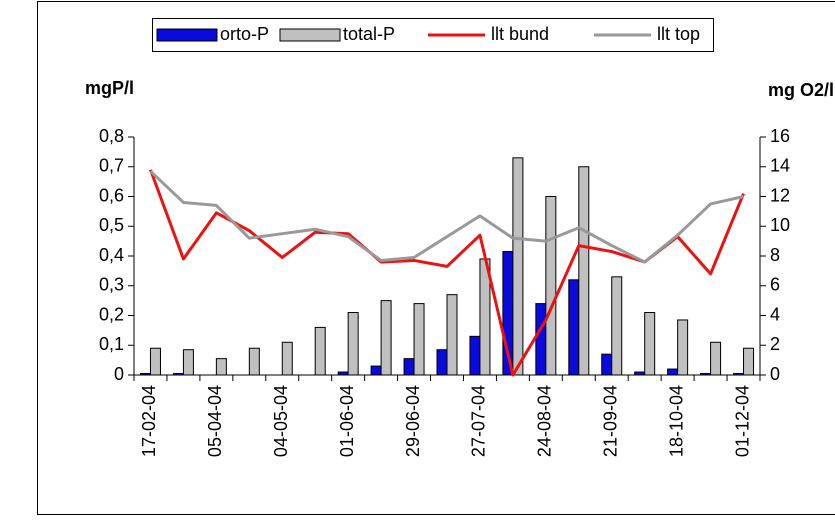 This screenshot has width=835, height=521. Describe the element at coordinates (111, 195) in the screenshot. I see `y-tick-label: 0,6` at that location.